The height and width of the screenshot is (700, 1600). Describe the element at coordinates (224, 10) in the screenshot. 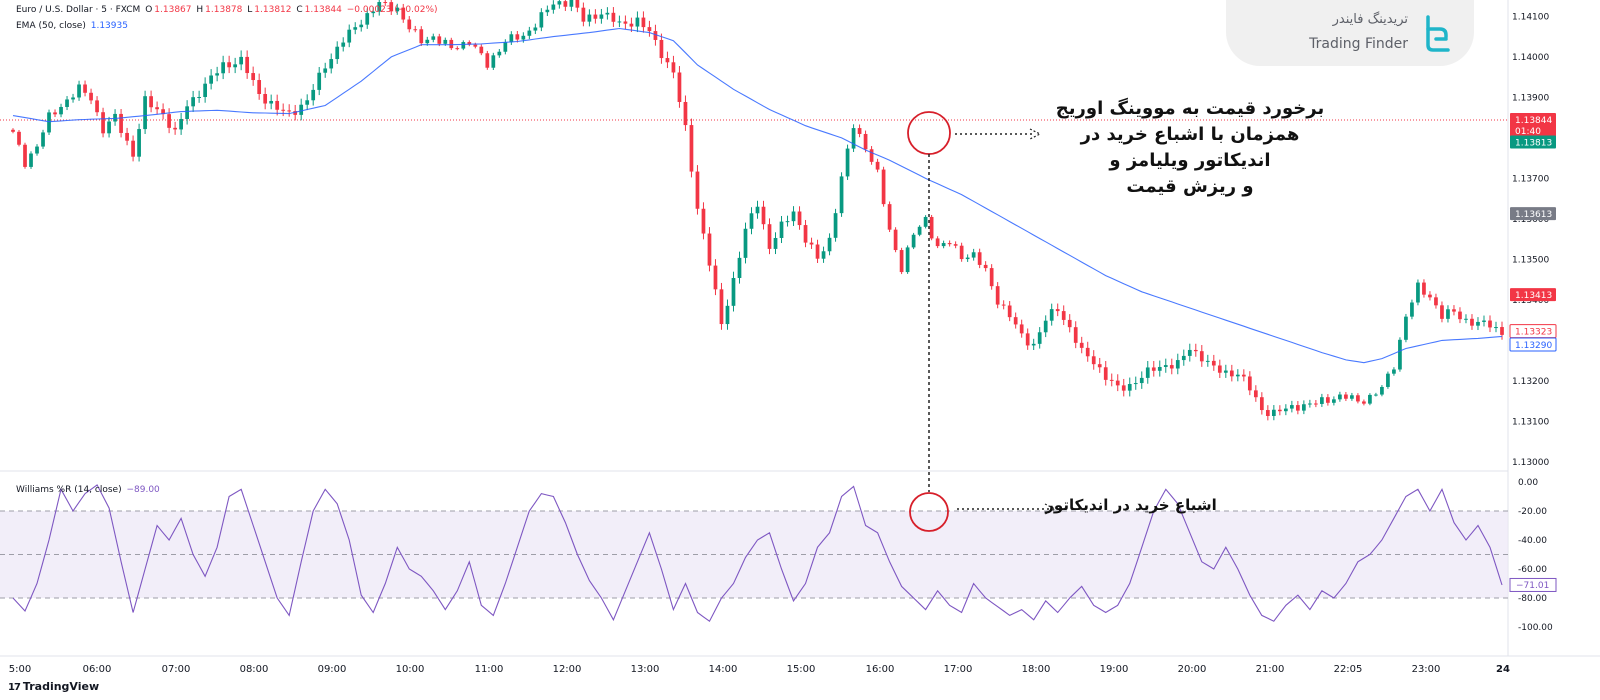

I see `high-value: 1.13878` at that location.